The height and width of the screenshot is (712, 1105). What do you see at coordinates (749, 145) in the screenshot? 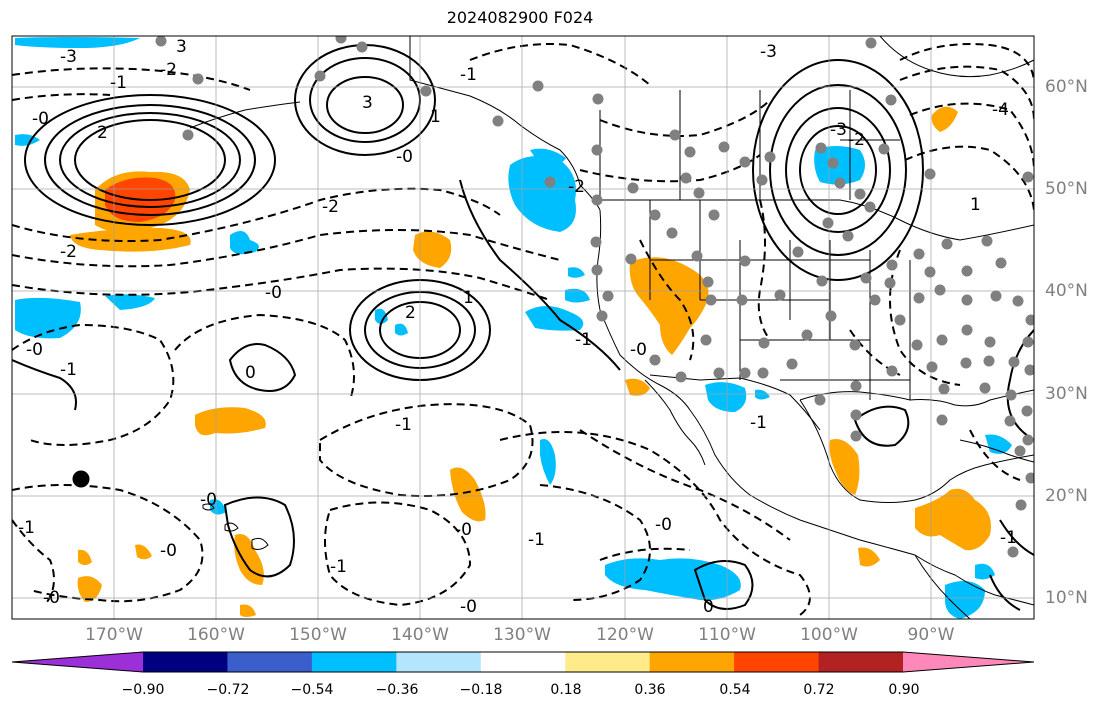
I see `canada-provinces` at bounding box center [749, 145].